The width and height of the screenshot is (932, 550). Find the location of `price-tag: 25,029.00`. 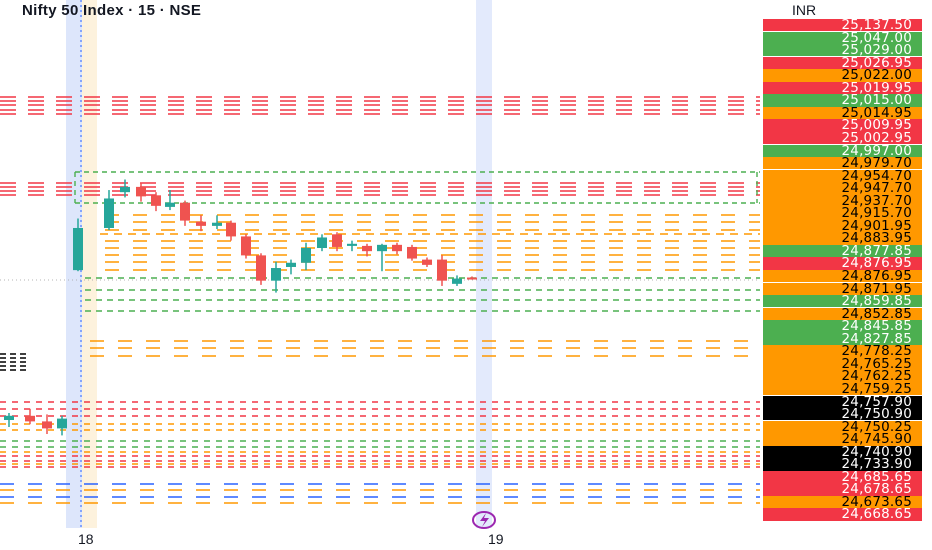

price-tag: 25,029.00 is located at coordinates (842, 50).